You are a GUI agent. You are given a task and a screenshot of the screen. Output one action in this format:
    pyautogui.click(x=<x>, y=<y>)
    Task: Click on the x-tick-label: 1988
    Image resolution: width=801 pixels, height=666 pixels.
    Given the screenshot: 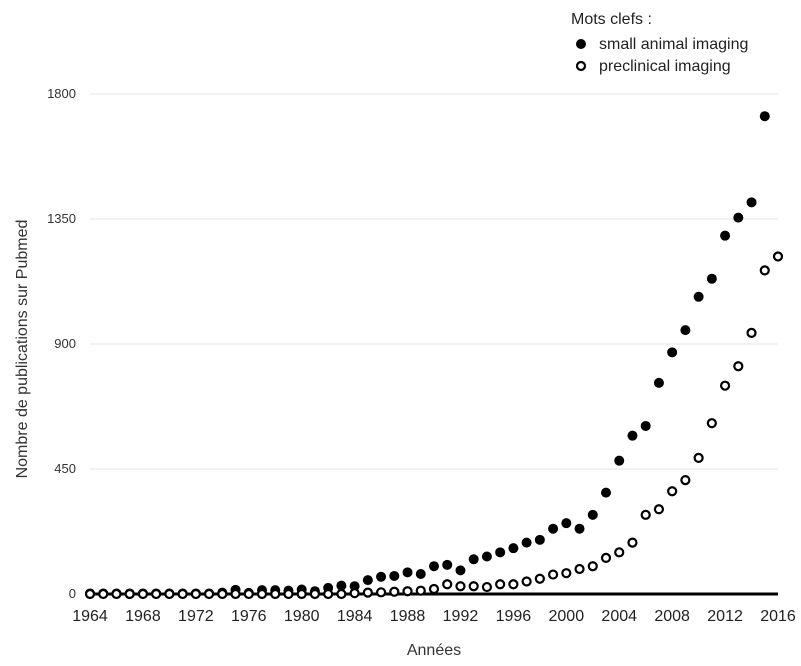 What is the action you would take?
    pyautogui.click(x=408, y=616)
    